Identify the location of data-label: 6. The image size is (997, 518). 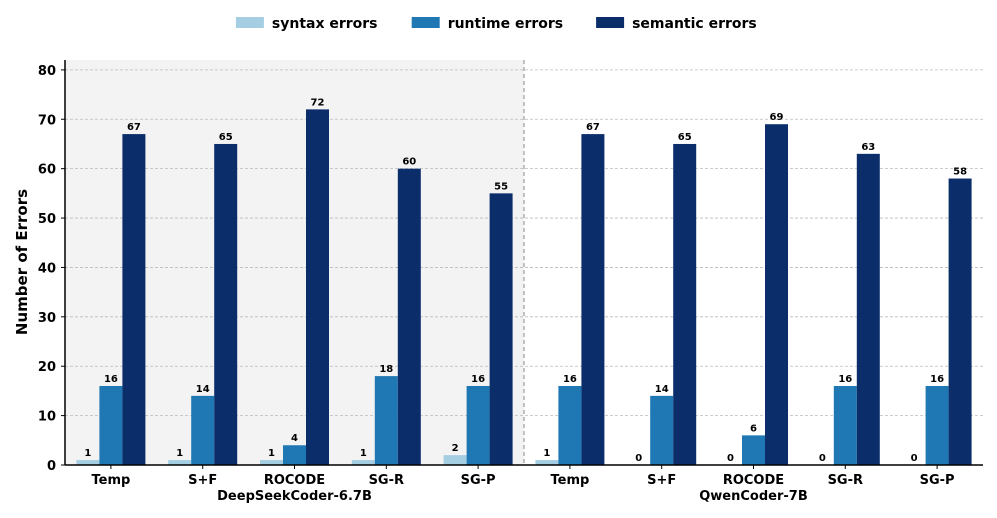
(753, 428).